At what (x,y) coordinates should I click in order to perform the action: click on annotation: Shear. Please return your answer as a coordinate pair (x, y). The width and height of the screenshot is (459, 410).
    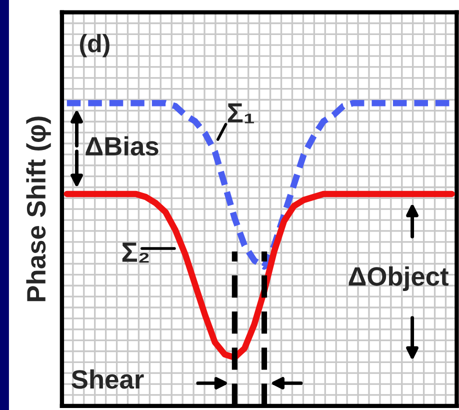
    Looking at the image, I should click on (108, 379).